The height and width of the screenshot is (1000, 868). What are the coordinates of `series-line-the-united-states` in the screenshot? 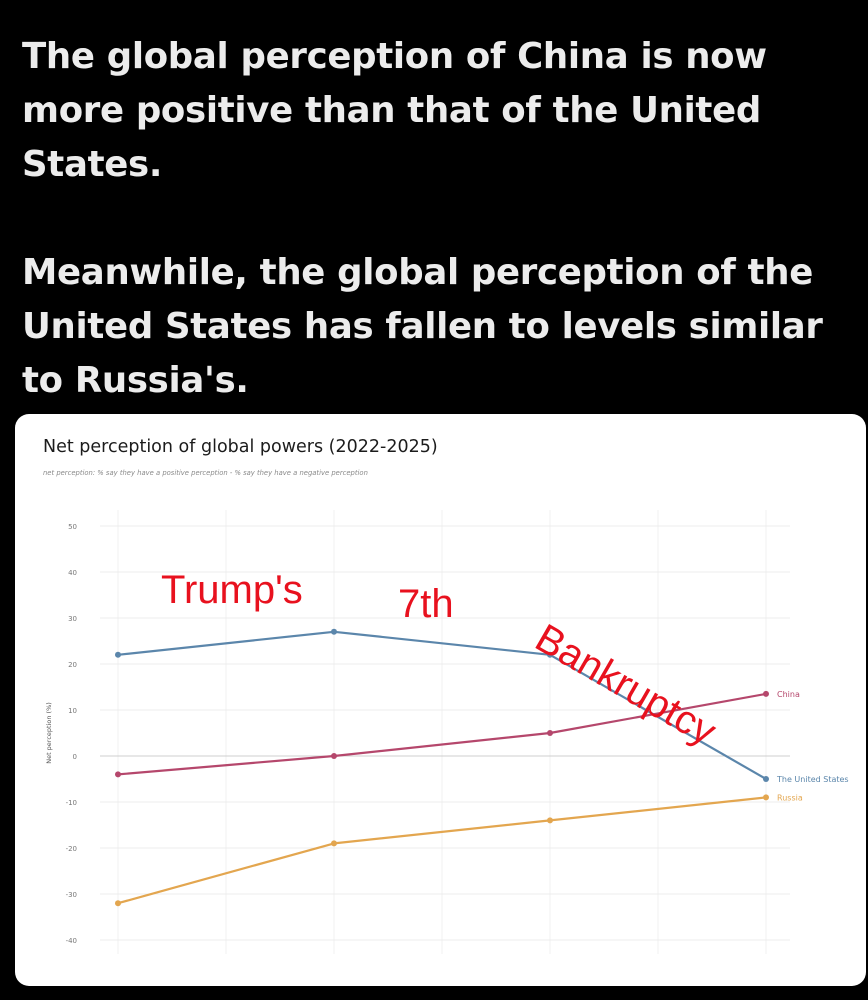 It's located at (442, 705).